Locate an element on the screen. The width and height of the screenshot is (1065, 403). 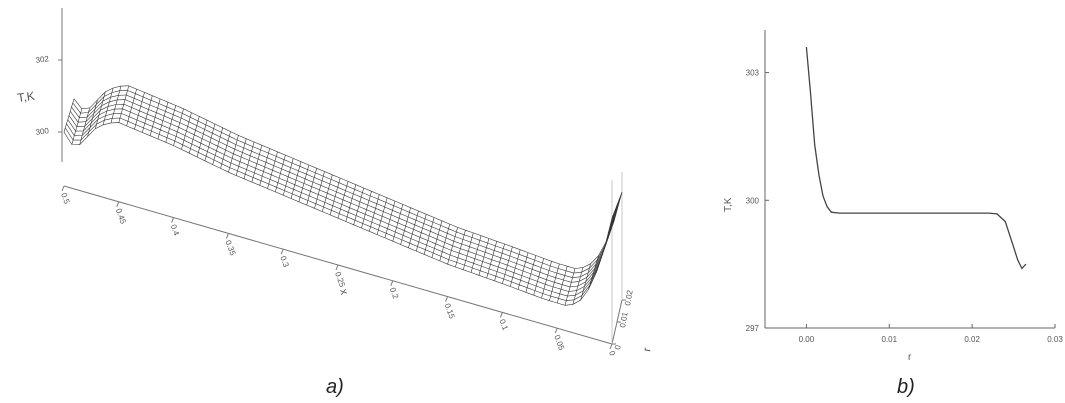
x-tick-label: 0.35 is located at coordinates (231, 248).